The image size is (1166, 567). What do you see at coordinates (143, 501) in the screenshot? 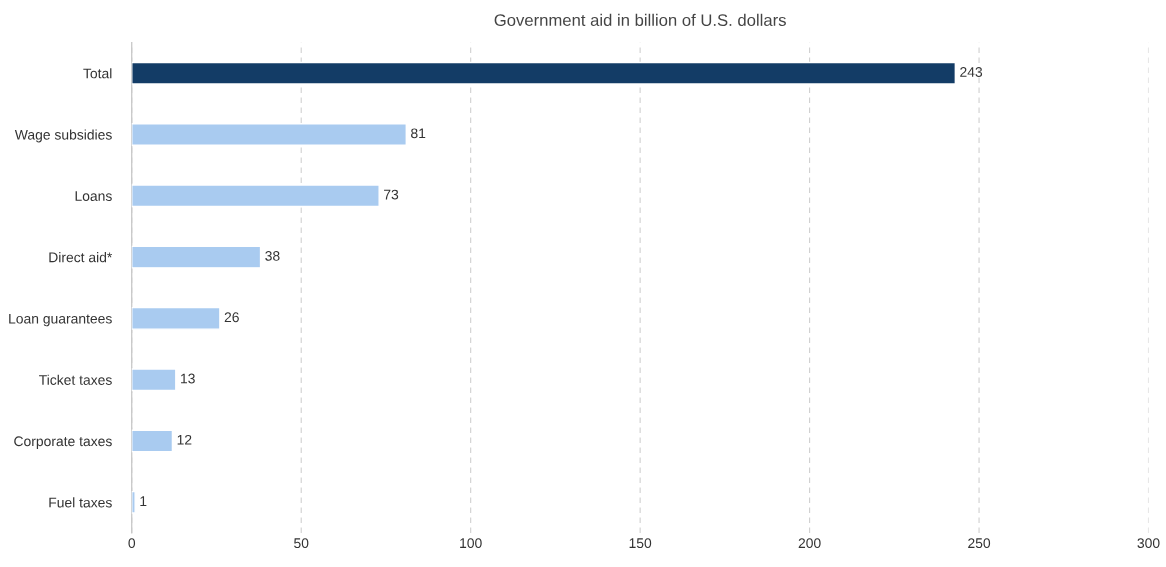
I see `data-label: 1` at bounding box center [143, 501].